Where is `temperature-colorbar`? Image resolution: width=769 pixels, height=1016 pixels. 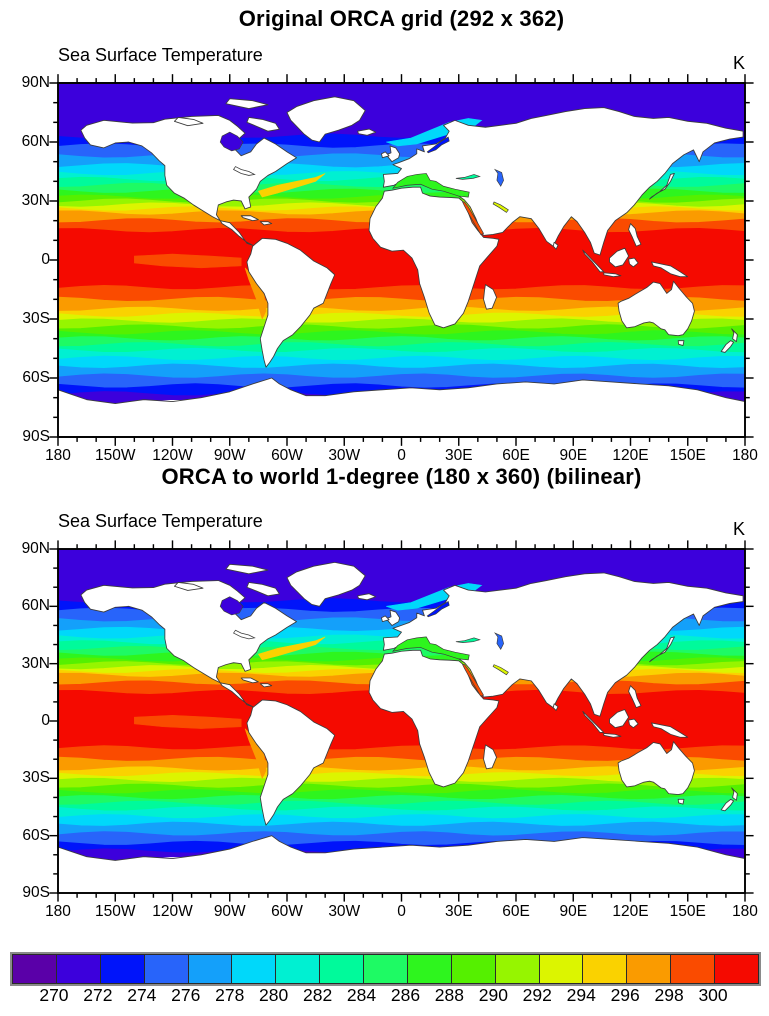 temperature-colorbar is located at coordinates (385, 969).